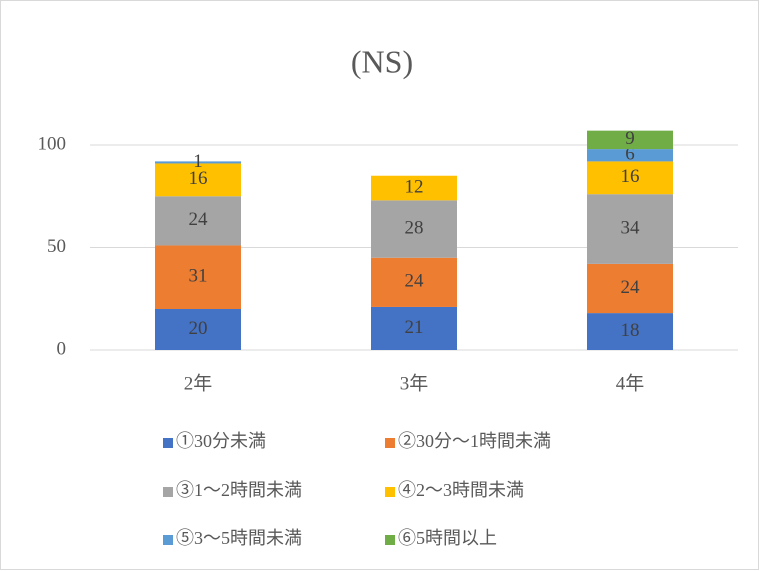 This screenshot has width=760, height=571. I want to click on value-label: 31, so click(198, 276).